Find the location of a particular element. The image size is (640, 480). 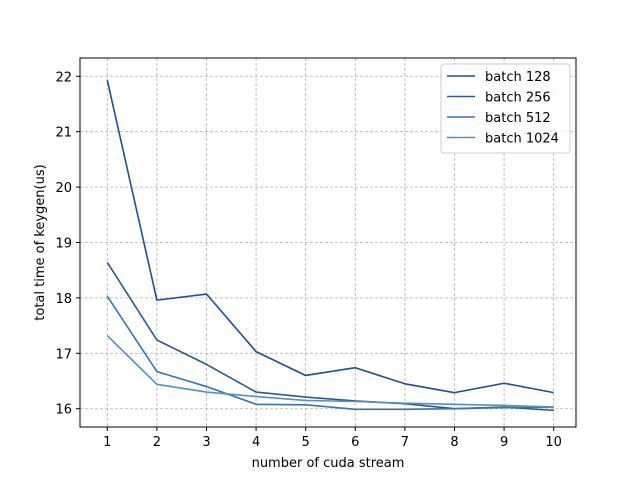

x-tick-label: 3 is located at coordinates (206, 442).